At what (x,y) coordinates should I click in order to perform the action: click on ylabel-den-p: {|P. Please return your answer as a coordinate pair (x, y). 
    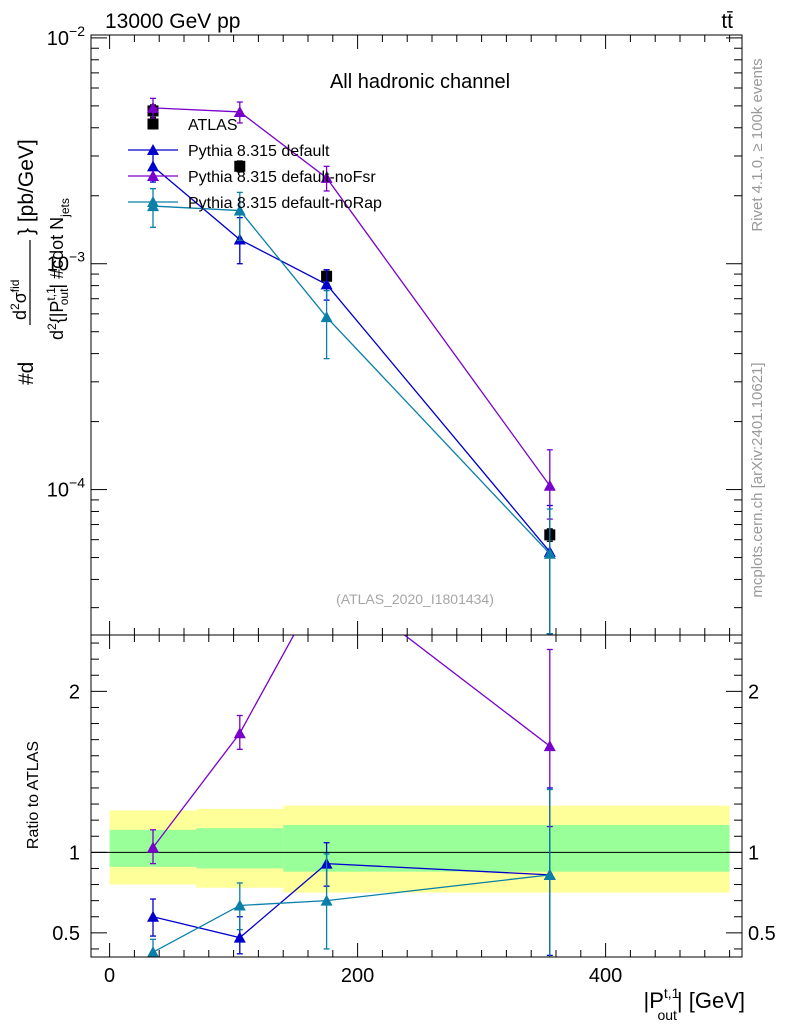
    Looking at the image, I should click on (57, 312).